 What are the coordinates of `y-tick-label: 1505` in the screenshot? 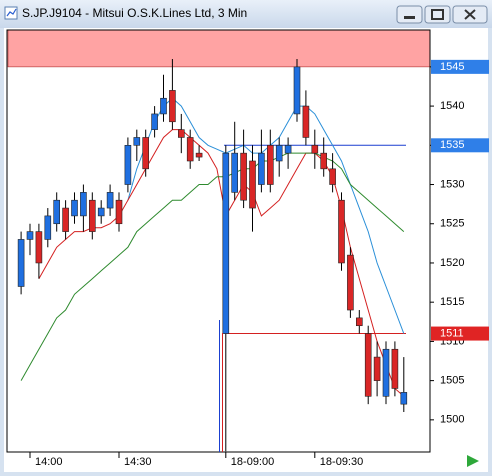 It's located at (452, 381).